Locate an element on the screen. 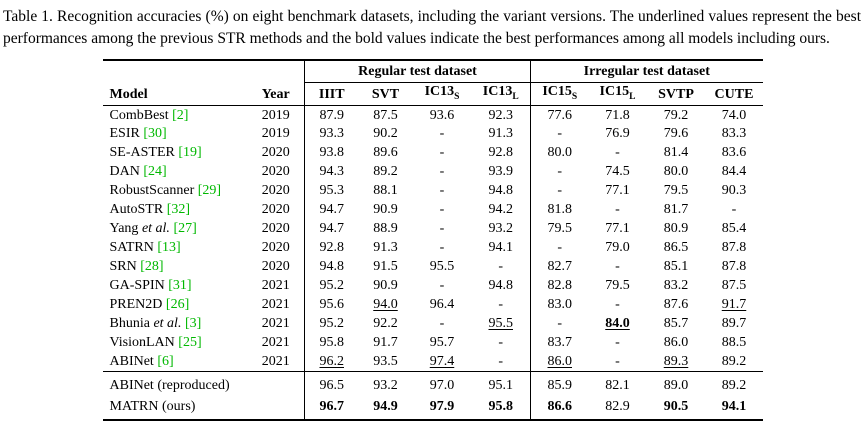  accuracy-value: 94.3 is located at coordinates (332, 172).